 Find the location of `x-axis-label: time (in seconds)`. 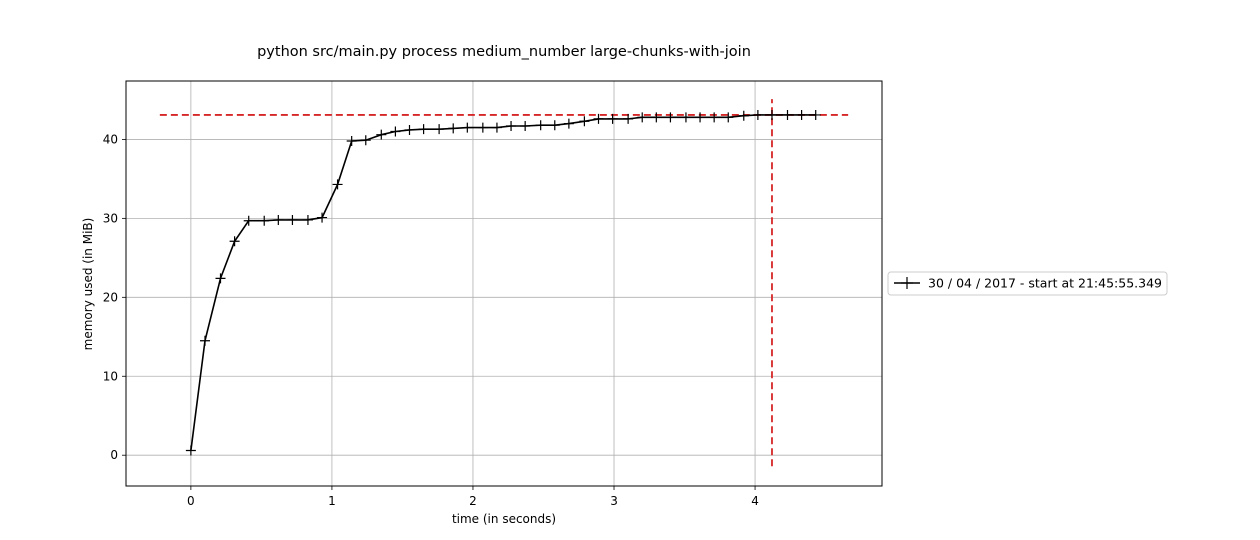

x-axis-label: time (in seconds) is located at coordinates (504, 519).